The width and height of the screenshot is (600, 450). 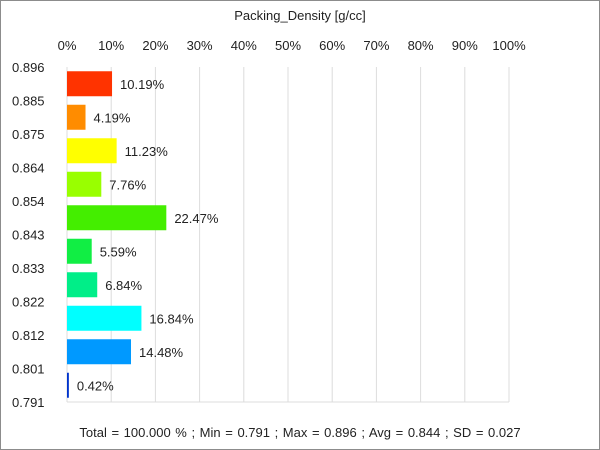 I want to click on y-tick-label: 0.812, so click(x=28, y=335).